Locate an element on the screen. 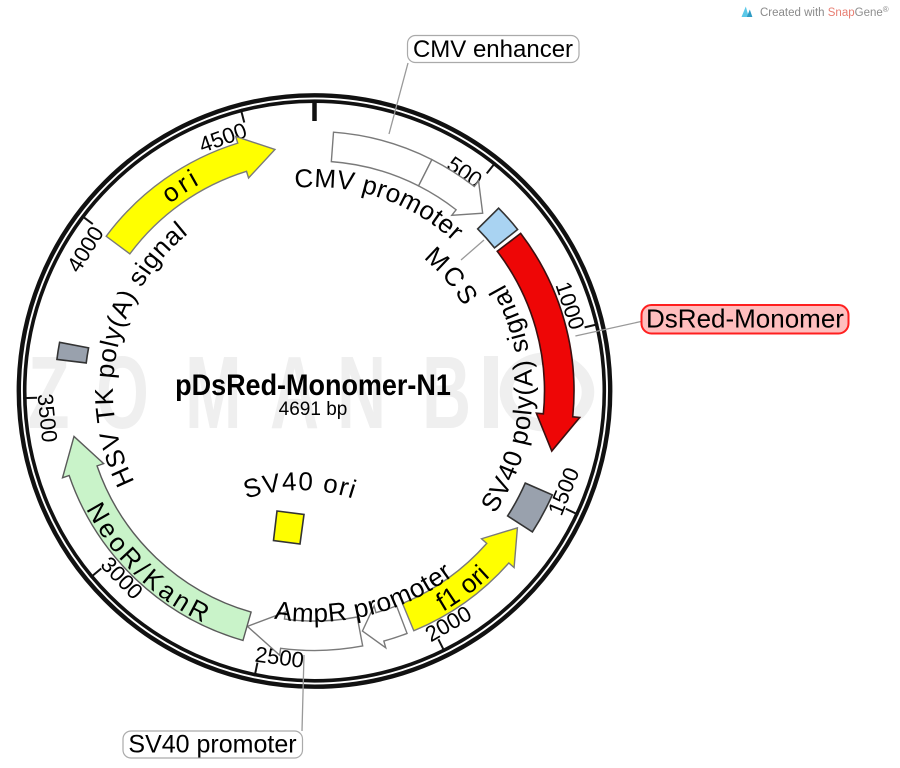 Image resolution: width=900 pixels, height=768 pixels. svg-text: 4691 bp is located at coordinates (313, 409).